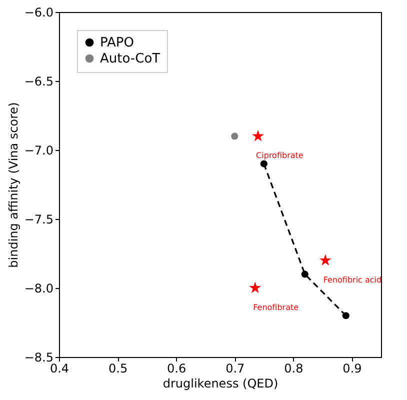 This screenshot has width=407, height=400. I want to click on x-axis-title: druglikeness (QED), so click(220, 383).